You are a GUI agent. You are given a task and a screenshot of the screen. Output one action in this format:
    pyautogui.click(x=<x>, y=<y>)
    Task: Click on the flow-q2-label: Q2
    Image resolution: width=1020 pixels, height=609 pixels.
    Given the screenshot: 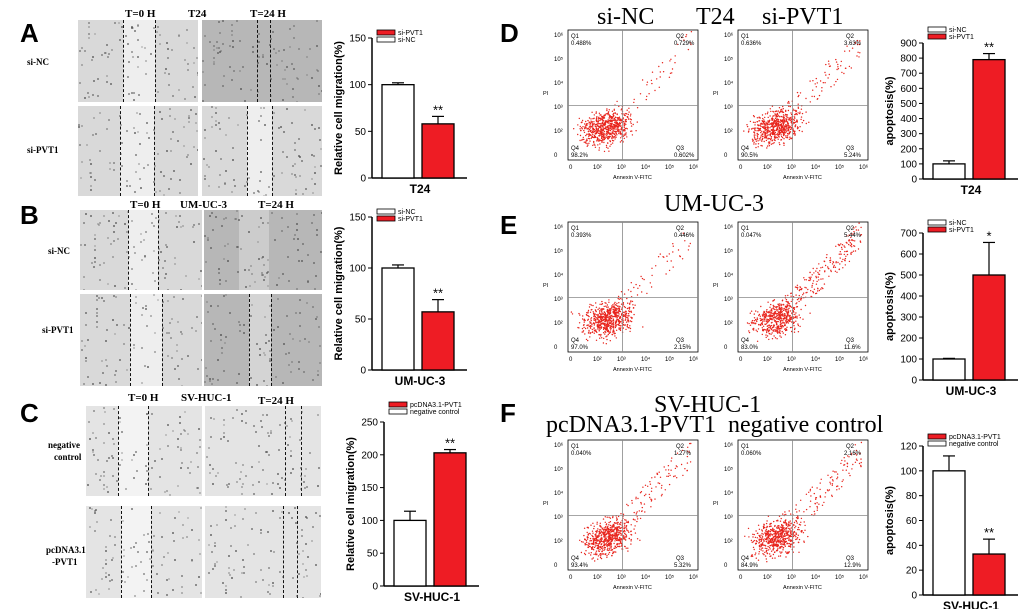 What is the action you would take?
    pyautogui.click(x=850, y=229)
    